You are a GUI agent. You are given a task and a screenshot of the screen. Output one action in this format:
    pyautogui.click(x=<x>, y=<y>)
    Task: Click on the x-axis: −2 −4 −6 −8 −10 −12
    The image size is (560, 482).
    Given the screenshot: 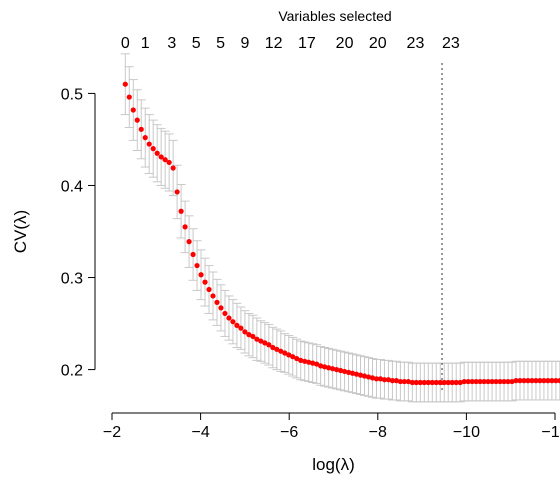 What is the action you would take?
    pyautogui.click(x=331, y=426)
    